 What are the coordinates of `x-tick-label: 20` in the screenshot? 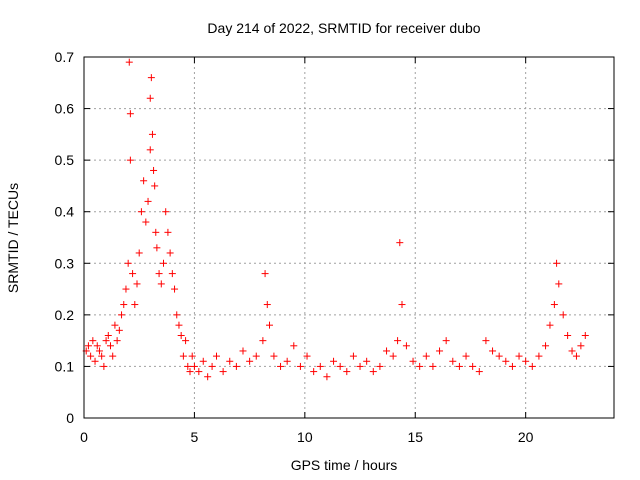 It's located at (526, 437).